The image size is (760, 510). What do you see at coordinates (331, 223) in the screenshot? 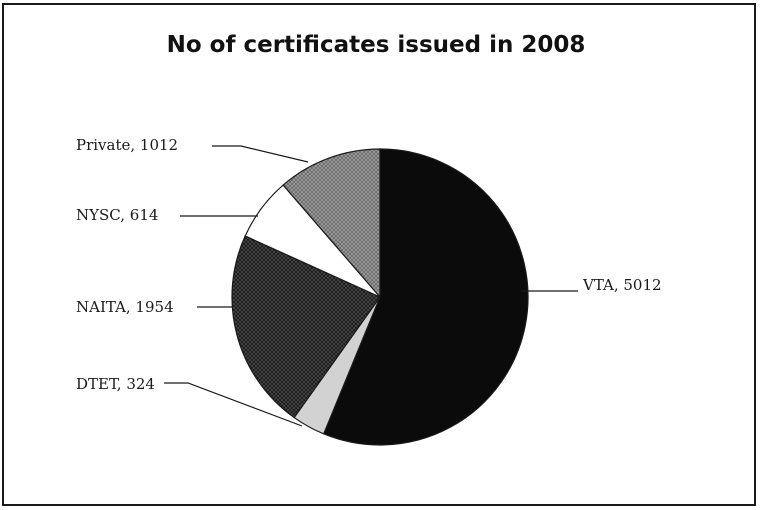
I see `pie-slice-private` at bounding box center [331, 223].